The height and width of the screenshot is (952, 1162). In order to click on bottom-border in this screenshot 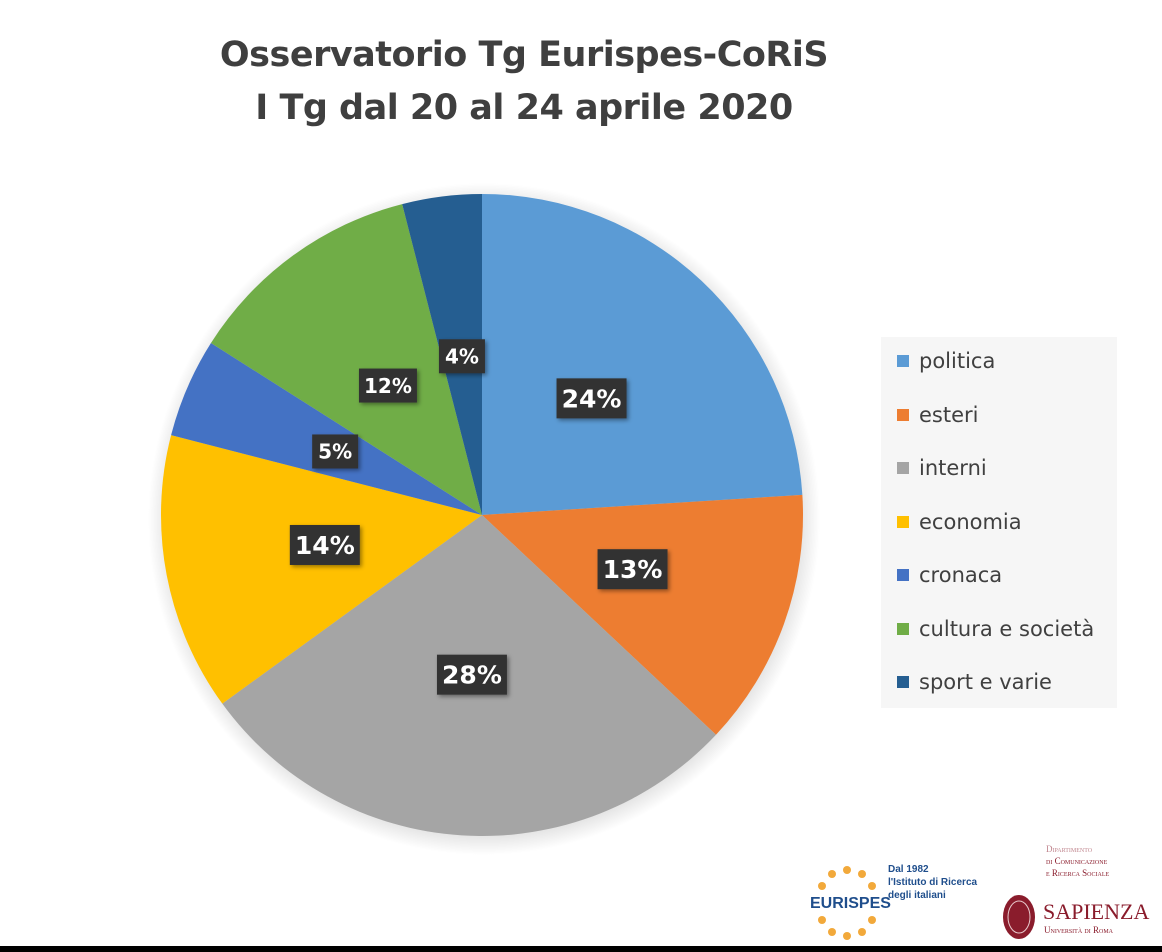, I will do `click(581, 949)`.